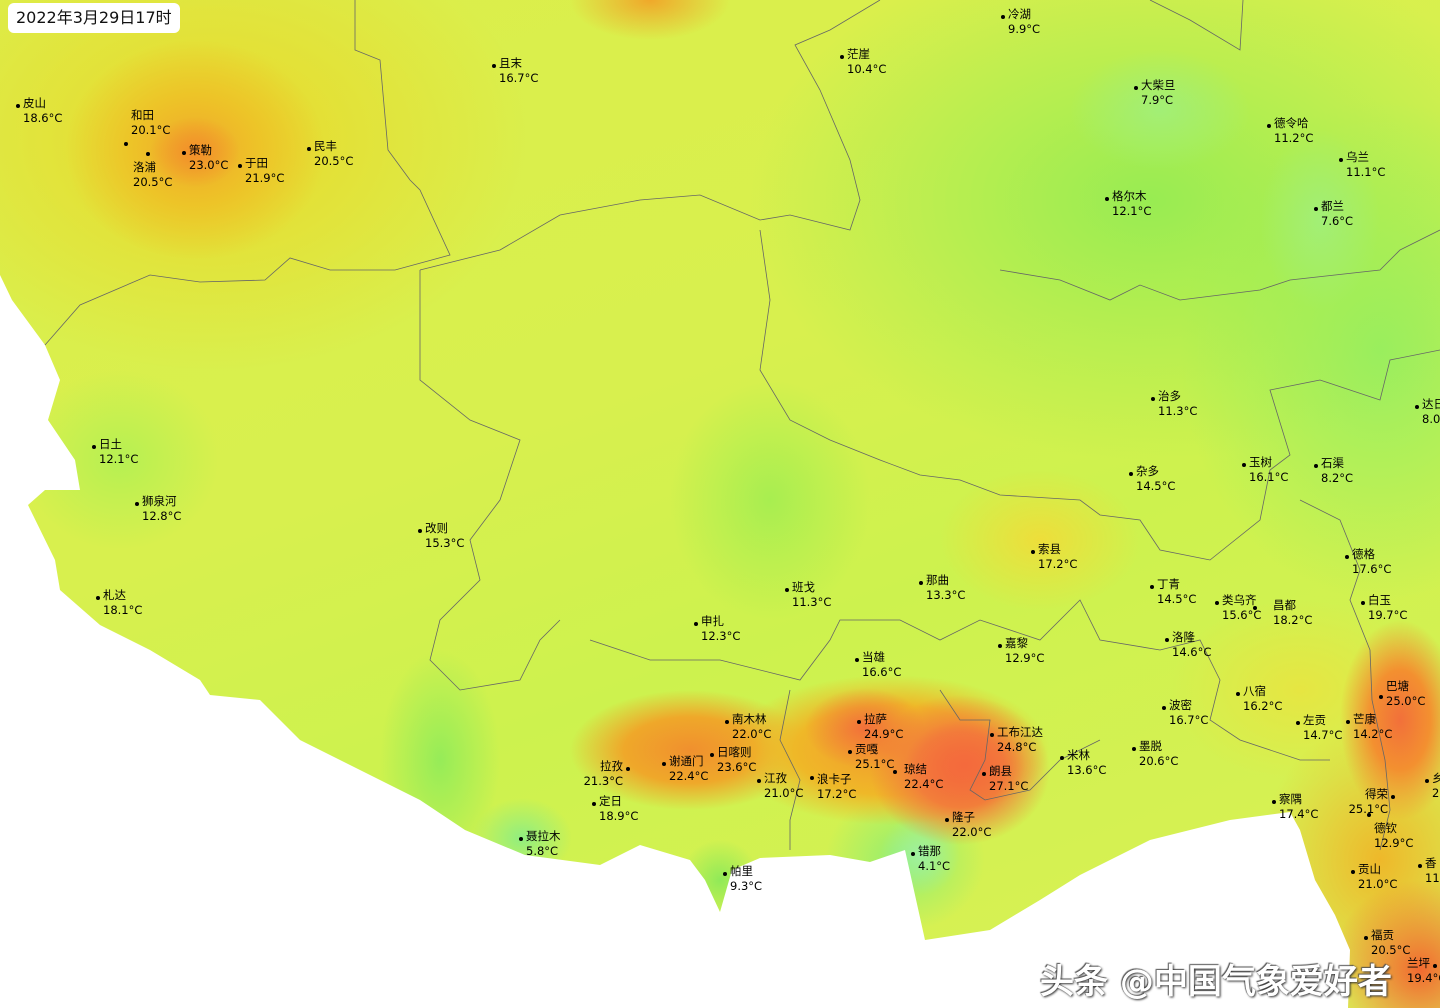 This screenshot has width=1440, height=1008. What do you see at coordinates (1431, 404) in the screenshot?
I see `station-name: 达日` at bounding box center [1431, 404].